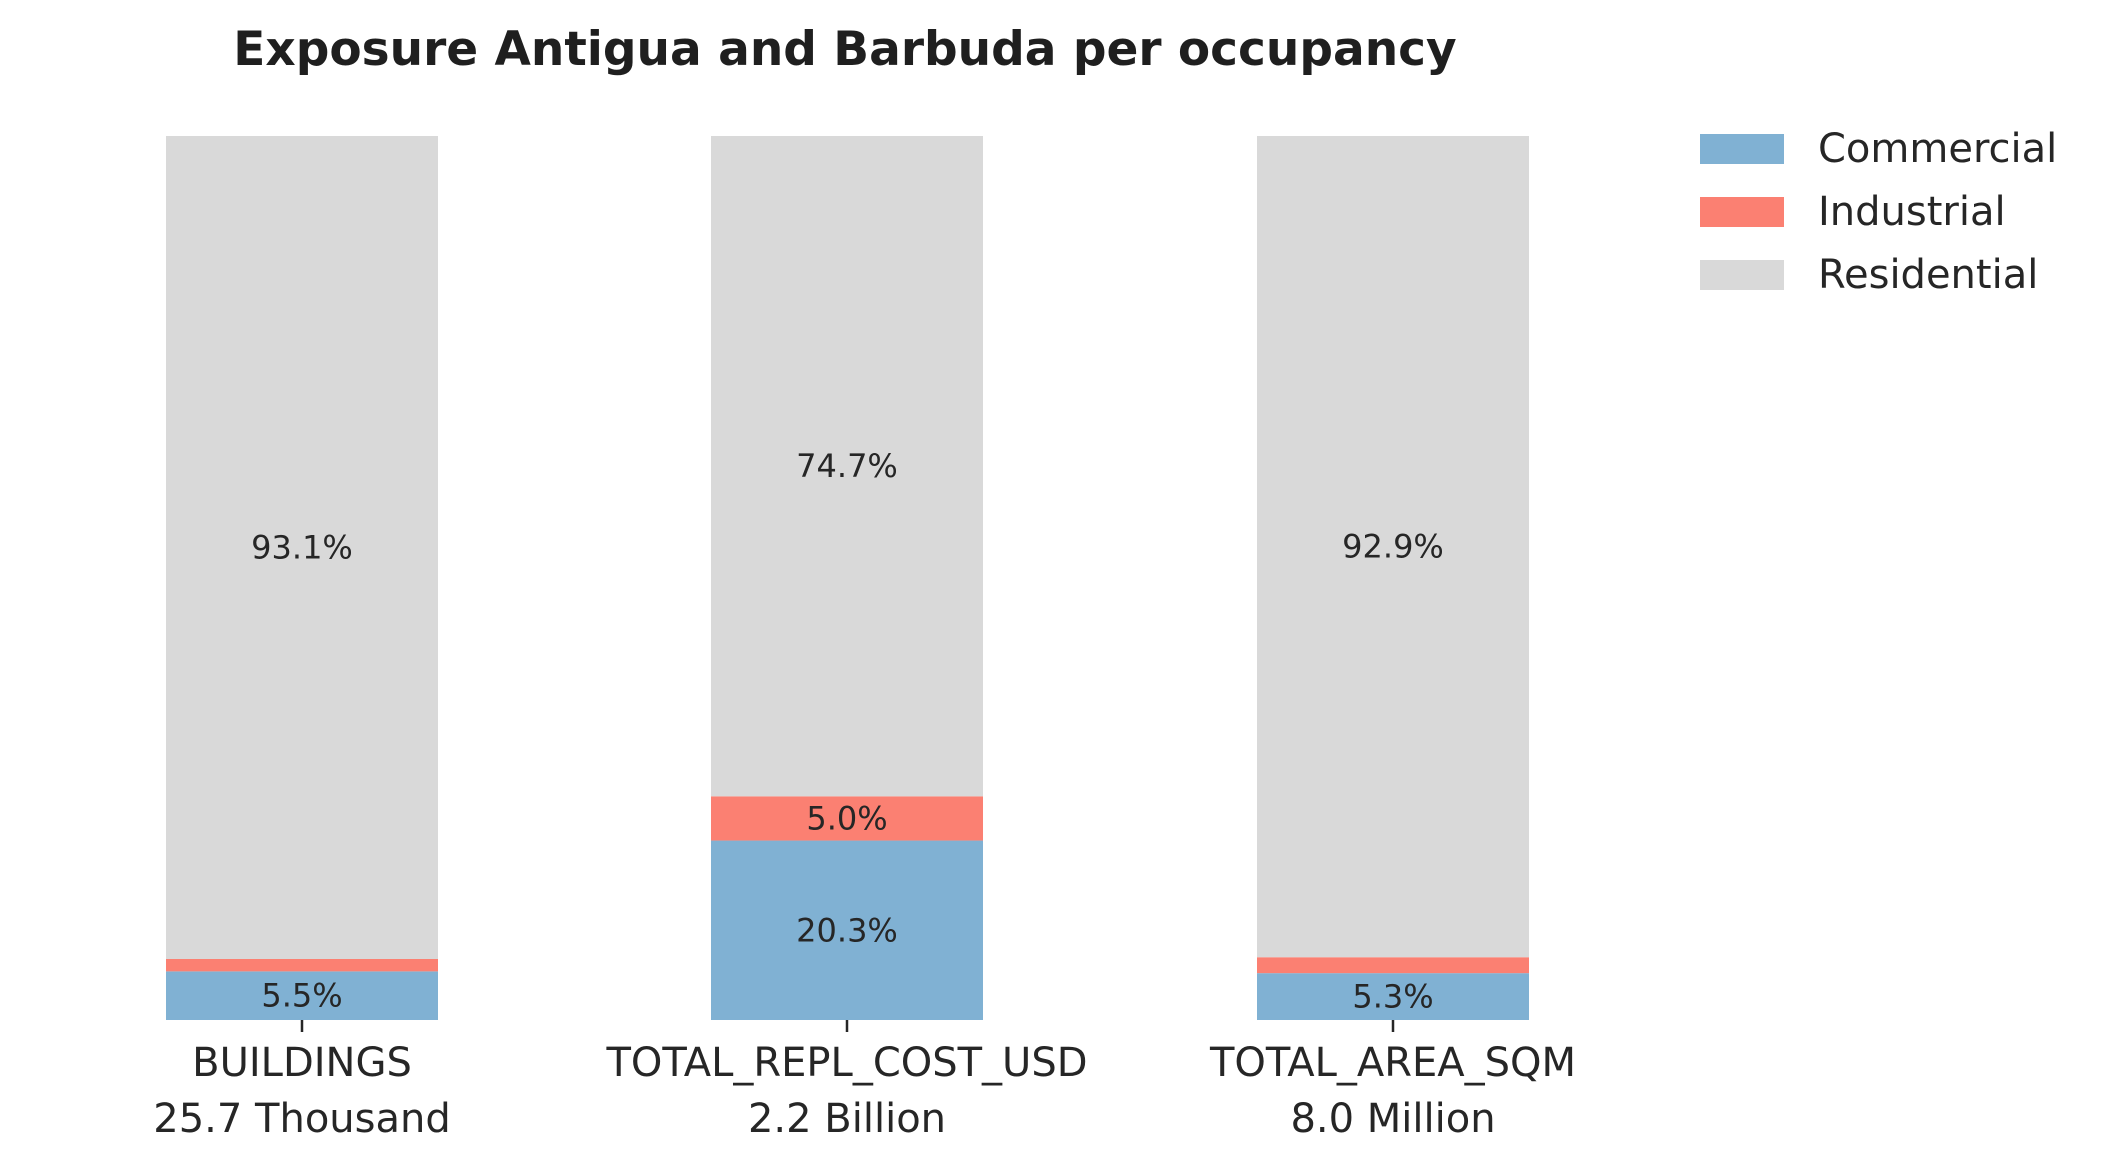  I want to click on x-tick-total-buildings: 25.7 Thousand, so click(301, 1119).